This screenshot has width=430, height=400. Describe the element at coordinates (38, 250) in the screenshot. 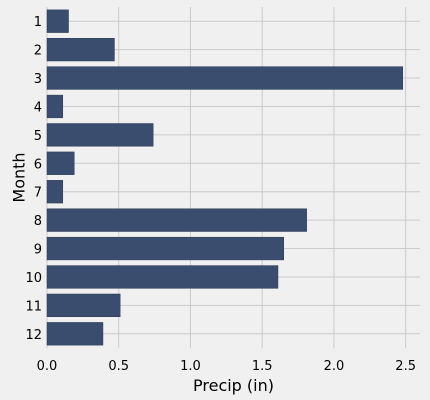

I see `y-tick-label: 9` at that location.